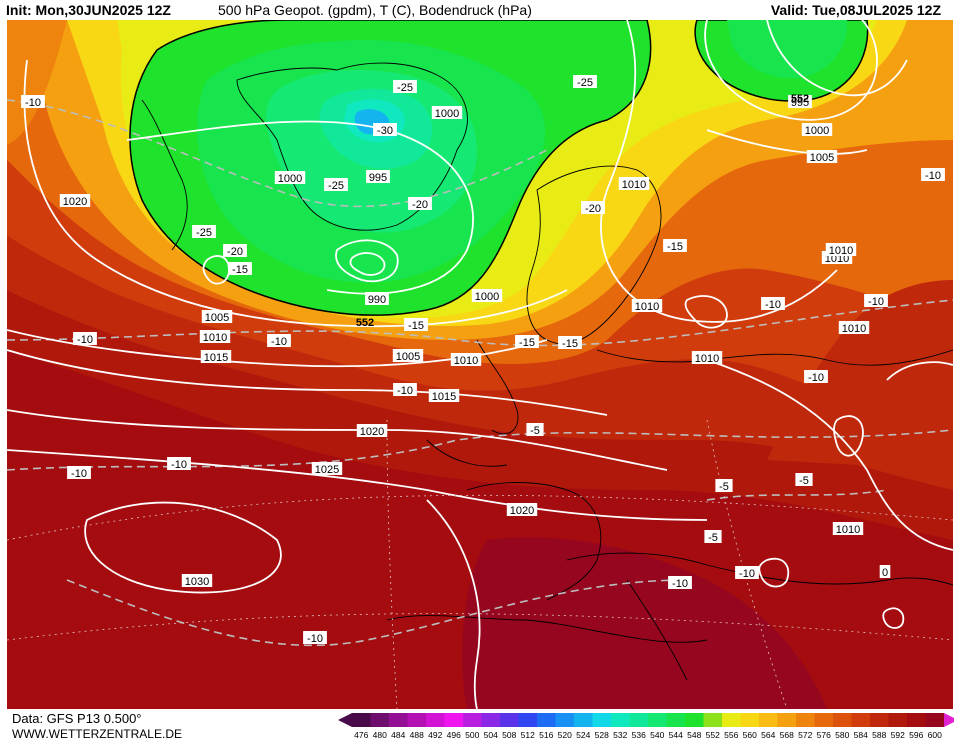 Image resolution: width=959 pixels, height=741 pixels. Describe the element at coordinates (657, 735) in the screenshot. I see `legend-tick-label: 540` at that location.